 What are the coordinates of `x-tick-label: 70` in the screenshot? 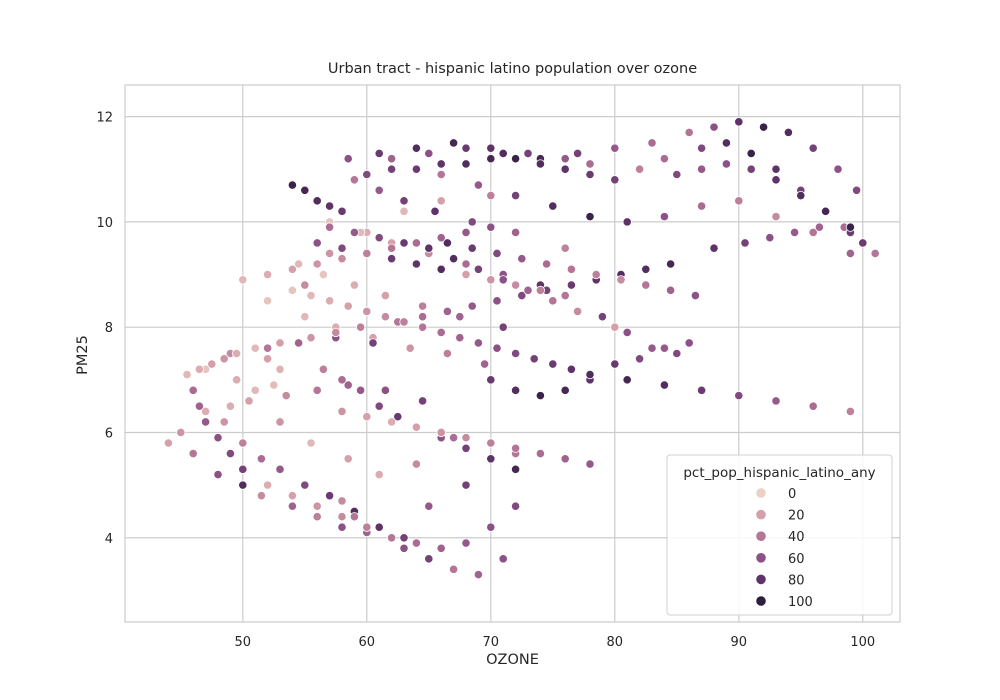 It's located at (491, 642).